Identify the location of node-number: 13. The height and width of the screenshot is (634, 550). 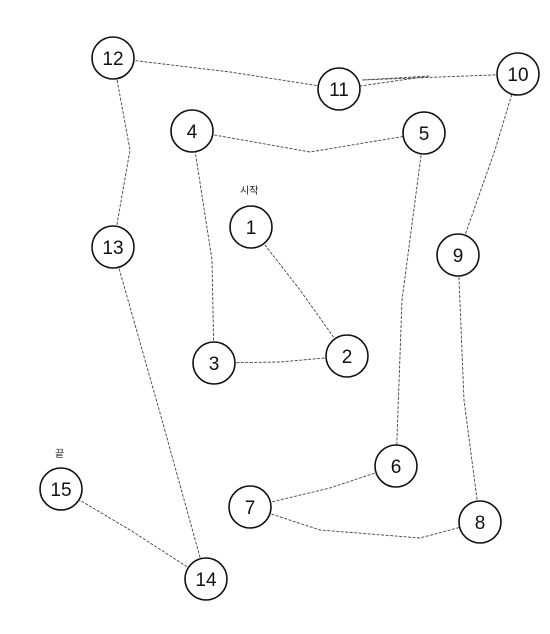
(112, 248).